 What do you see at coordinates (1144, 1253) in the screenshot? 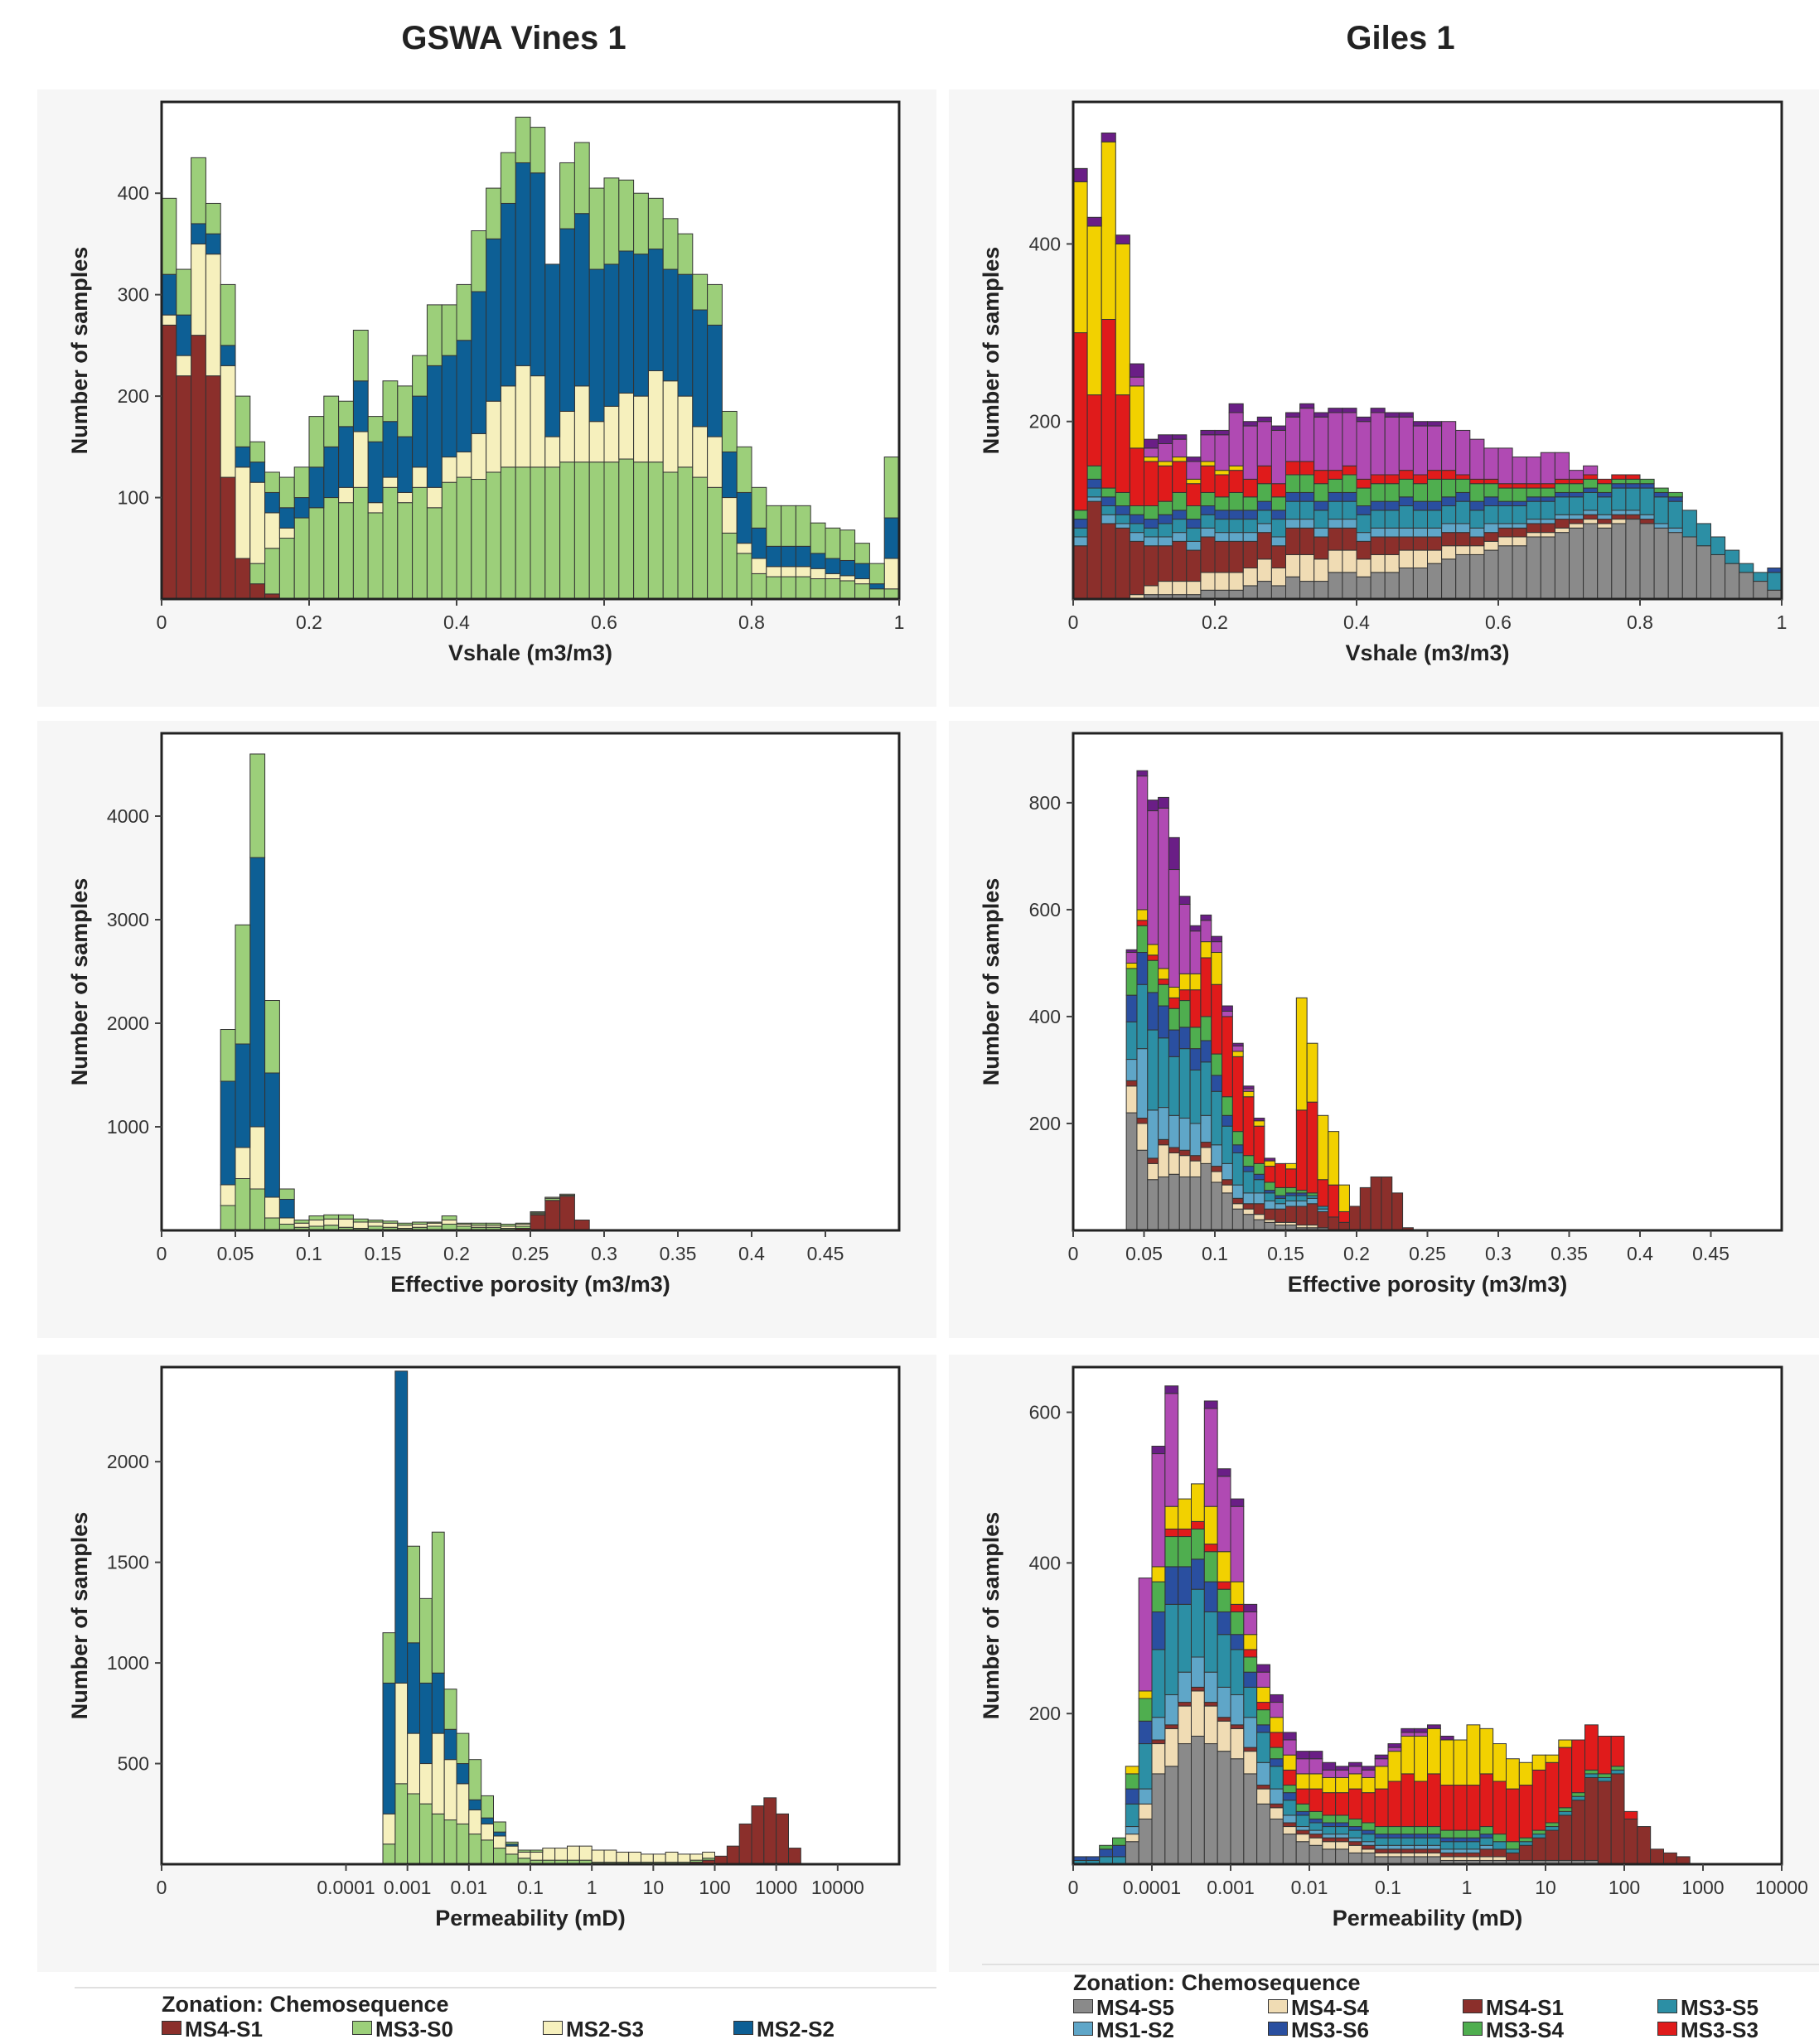
I see `x-tick-label: 0.05` at bounding box center [1144, 1253].